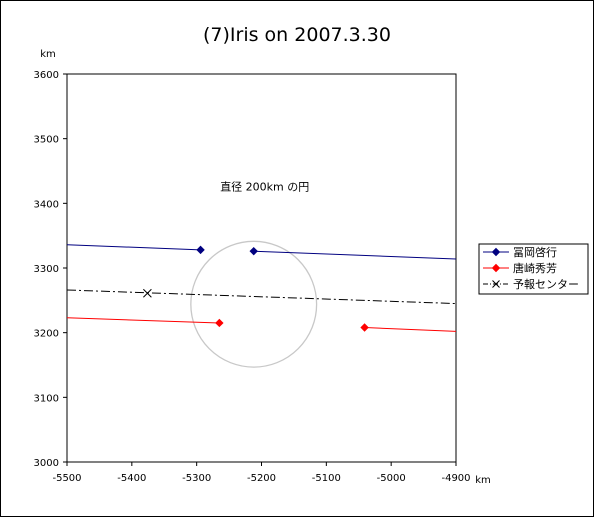 The height and width of the screenshot is (517, 594). Describe the element at coordinates (46, 269) in the screenshot. I see `y-tick-label-3: 3300` at that location.